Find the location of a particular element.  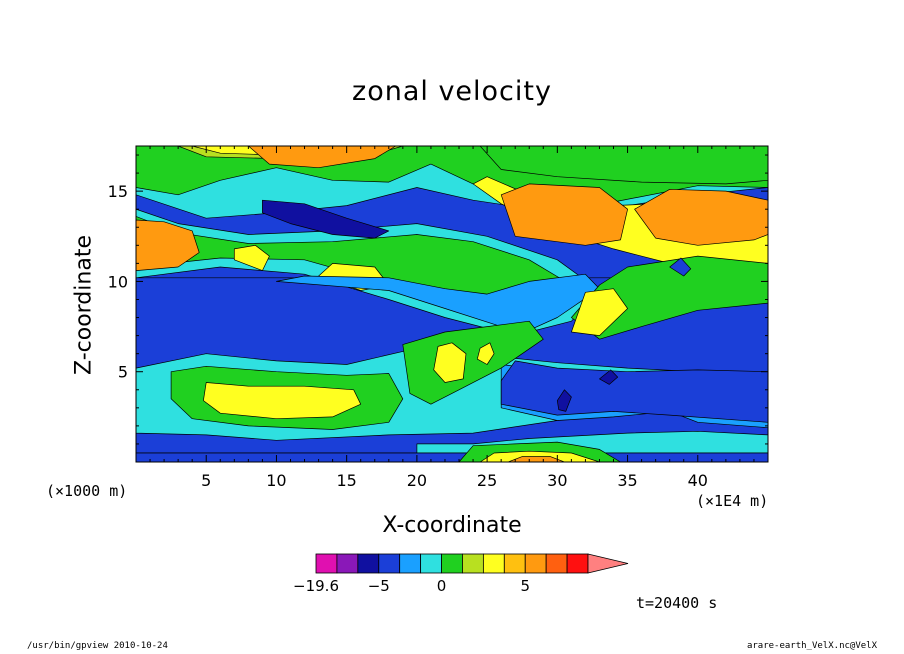

time-label: t=20400 s is located at coordinates (677, 603).